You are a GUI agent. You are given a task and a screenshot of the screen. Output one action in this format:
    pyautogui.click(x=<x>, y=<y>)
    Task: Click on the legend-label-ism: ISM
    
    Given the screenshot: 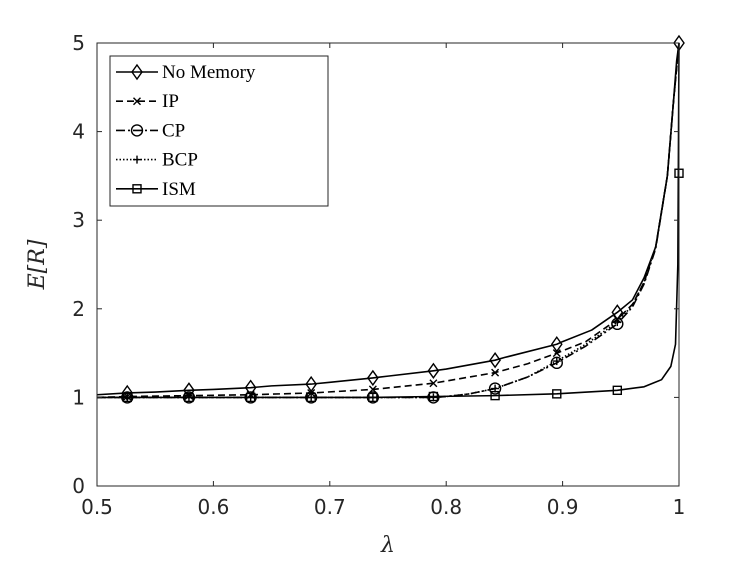 What is the action you would take?
    pyautogui.click(x=179, y=189)
    